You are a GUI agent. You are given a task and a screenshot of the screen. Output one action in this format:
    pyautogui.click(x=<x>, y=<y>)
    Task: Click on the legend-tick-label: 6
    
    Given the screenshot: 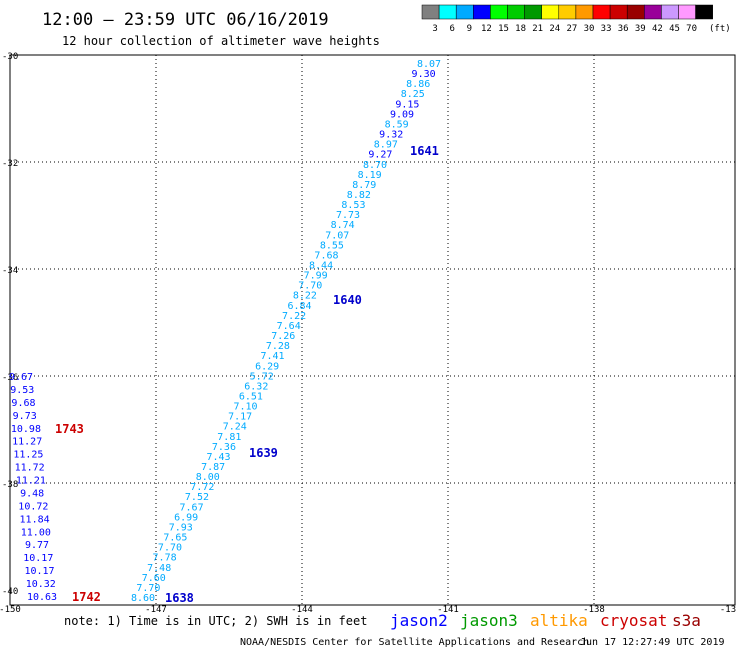 What is the action you would take?
    pyautogui.click(x=451, y=29)
    